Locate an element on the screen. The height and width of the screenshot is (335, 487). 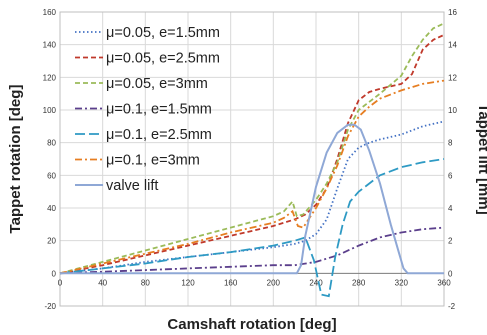
legend-label-0: μ=0.05, e=1.5mm is located at coordinates (163, 33).